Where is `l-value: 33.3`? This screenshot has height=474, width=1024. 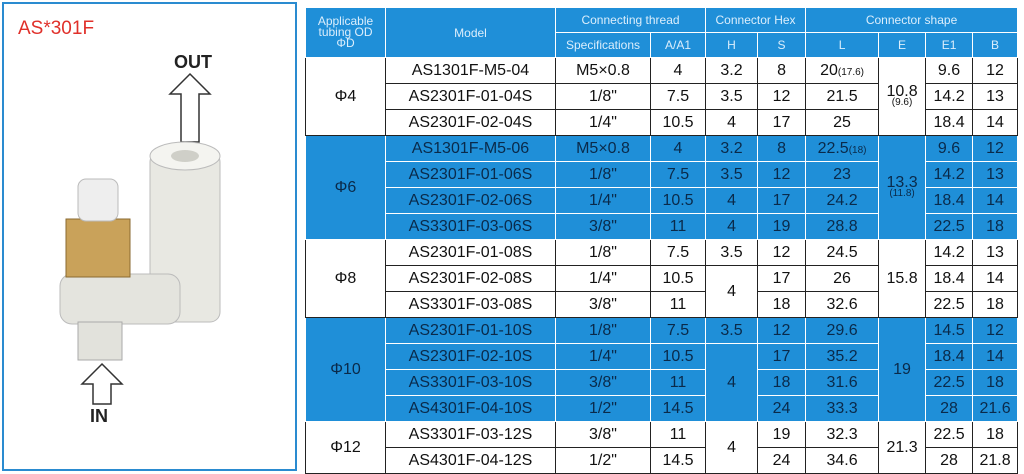
l-value: 33.3 is located at coordinates (842, 408).